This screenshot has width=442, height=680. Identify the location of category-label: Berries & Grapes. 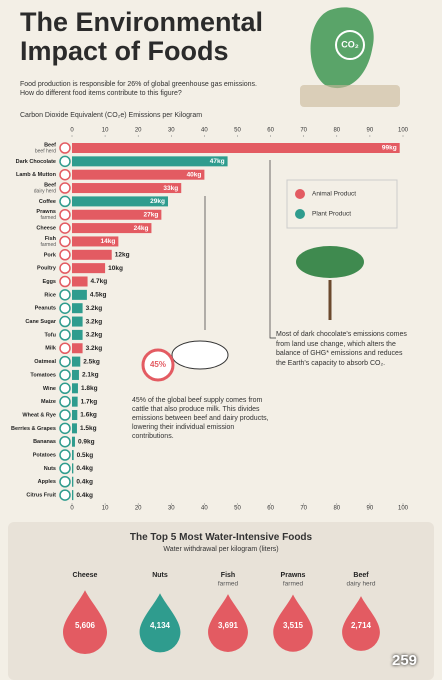
(33, 429).